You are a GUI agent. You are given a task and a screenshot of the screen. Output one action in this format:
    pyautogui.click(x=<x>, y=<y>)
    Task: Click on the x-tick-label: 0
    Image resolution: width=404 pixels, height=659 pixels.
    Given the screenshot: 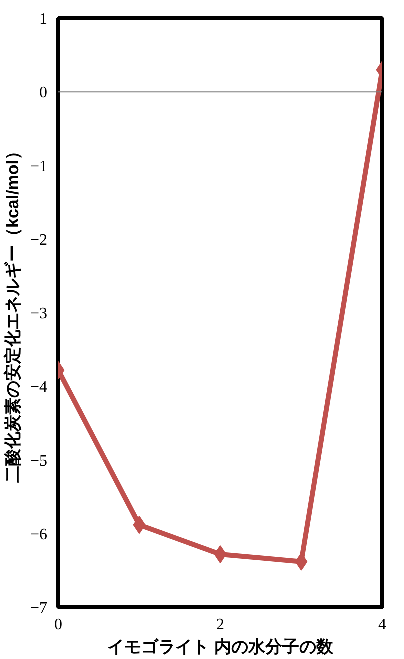 What is the action you would take?
    pyautogui.click(x=58, y=625)
    